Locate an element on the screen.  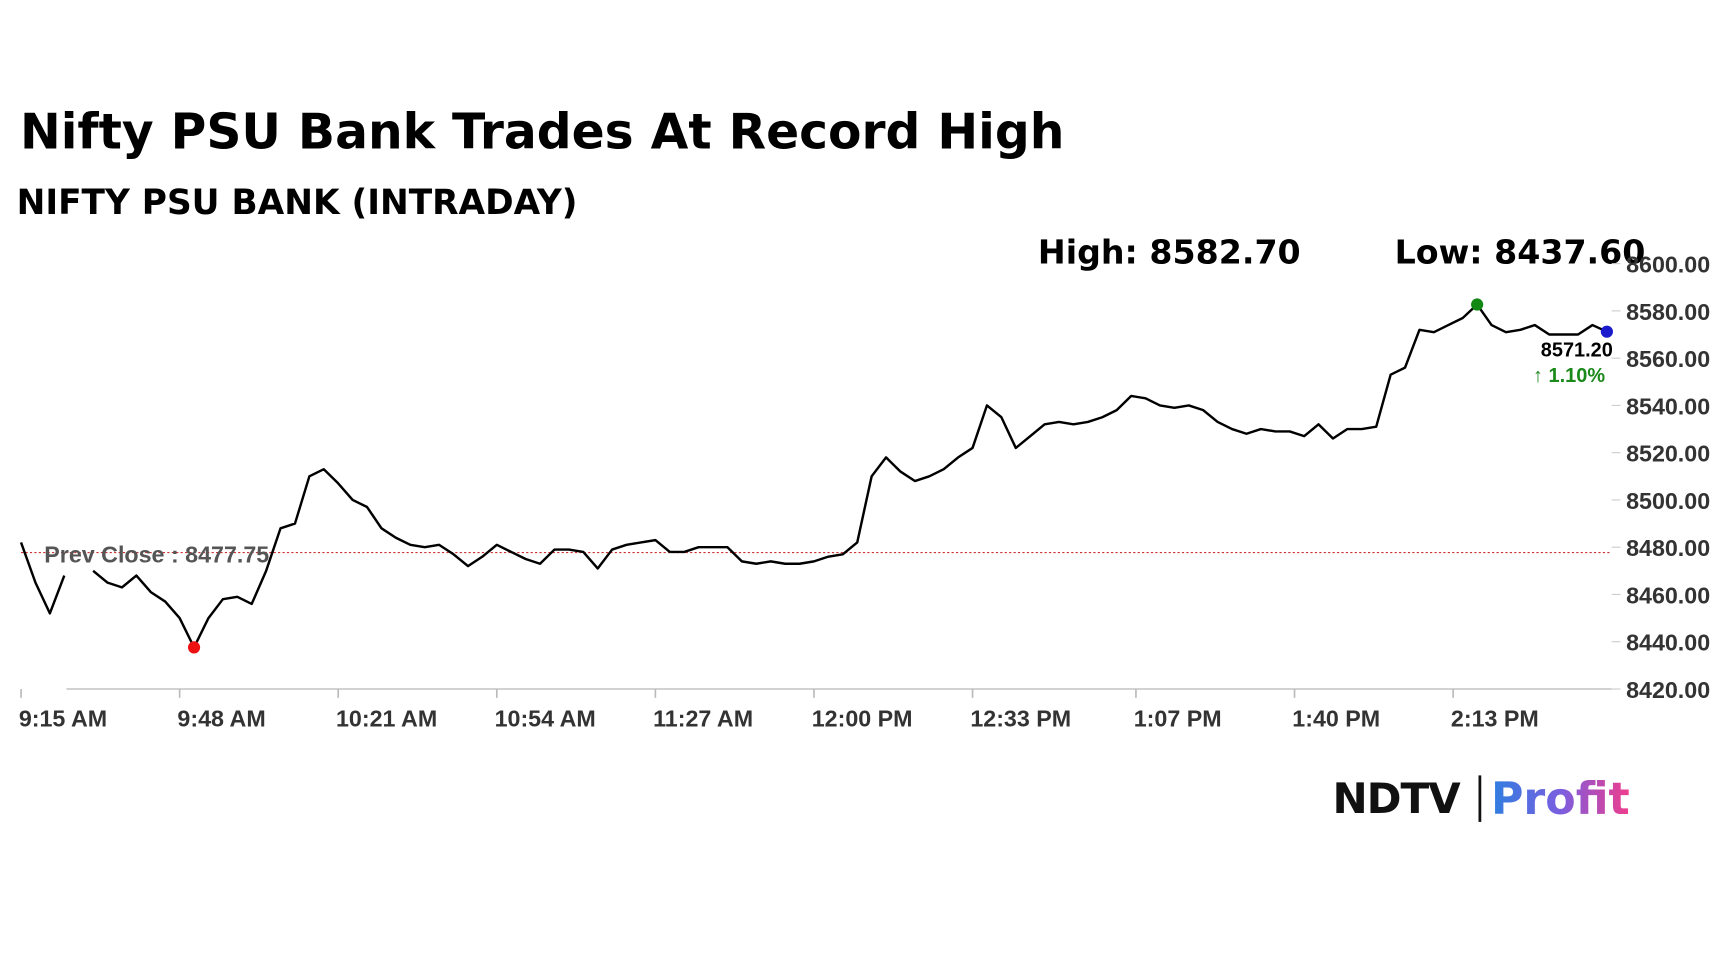
x-tick-label: 9:15 AM is located at coordinates (63, 719).